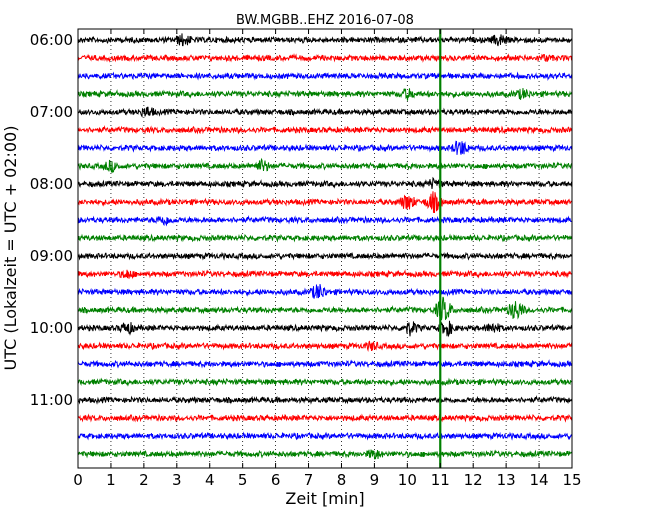 The image size is (650, 520). I want to click on x-tick-label-5: 5, so click(243, 480).